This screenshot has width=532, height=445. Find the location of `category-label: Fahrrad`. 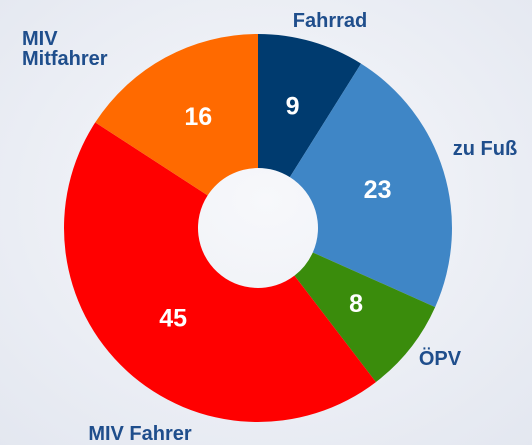

category-label: Fahrrad is located at coordinates (330, 21).